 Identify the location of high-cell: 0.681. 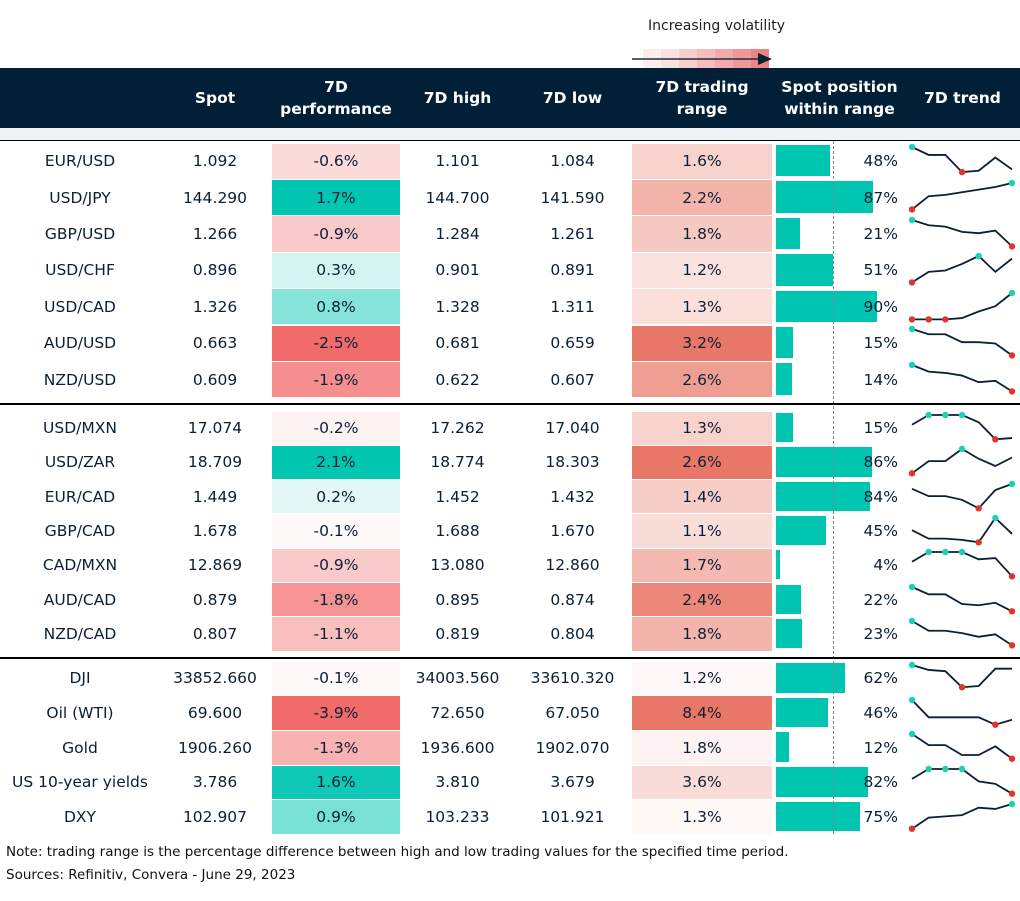
(457, 343).